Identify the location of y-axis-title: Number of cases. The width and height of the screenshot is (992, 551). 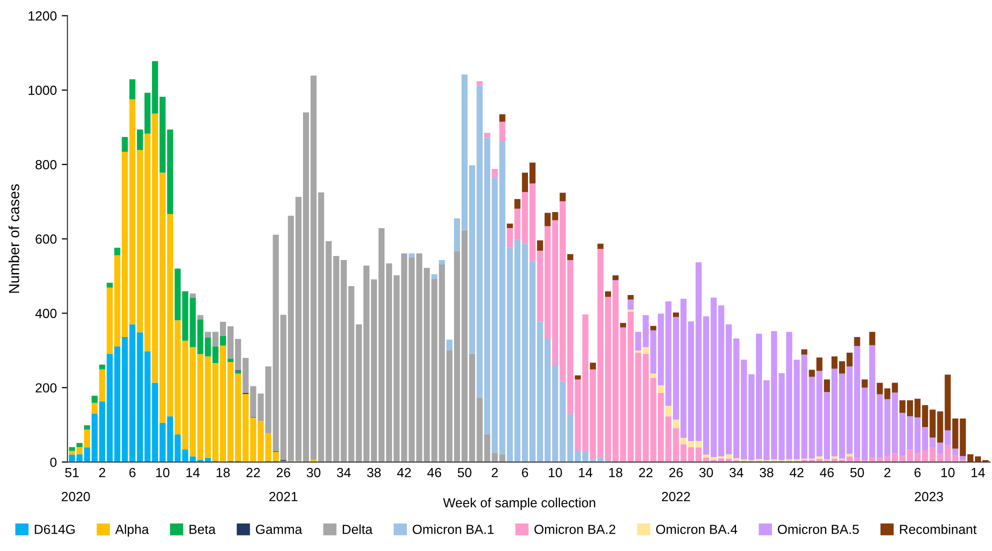
(14, 238).